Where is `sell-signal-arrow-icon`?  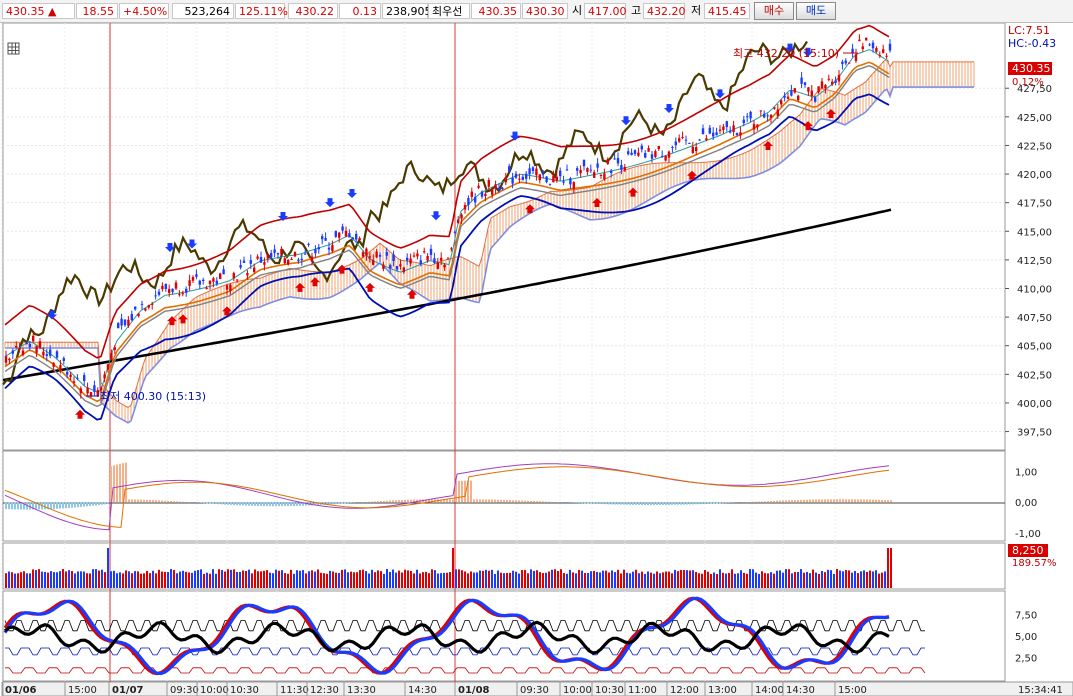
sell-signal-arrow-icon is located at coordinates (808, 52).